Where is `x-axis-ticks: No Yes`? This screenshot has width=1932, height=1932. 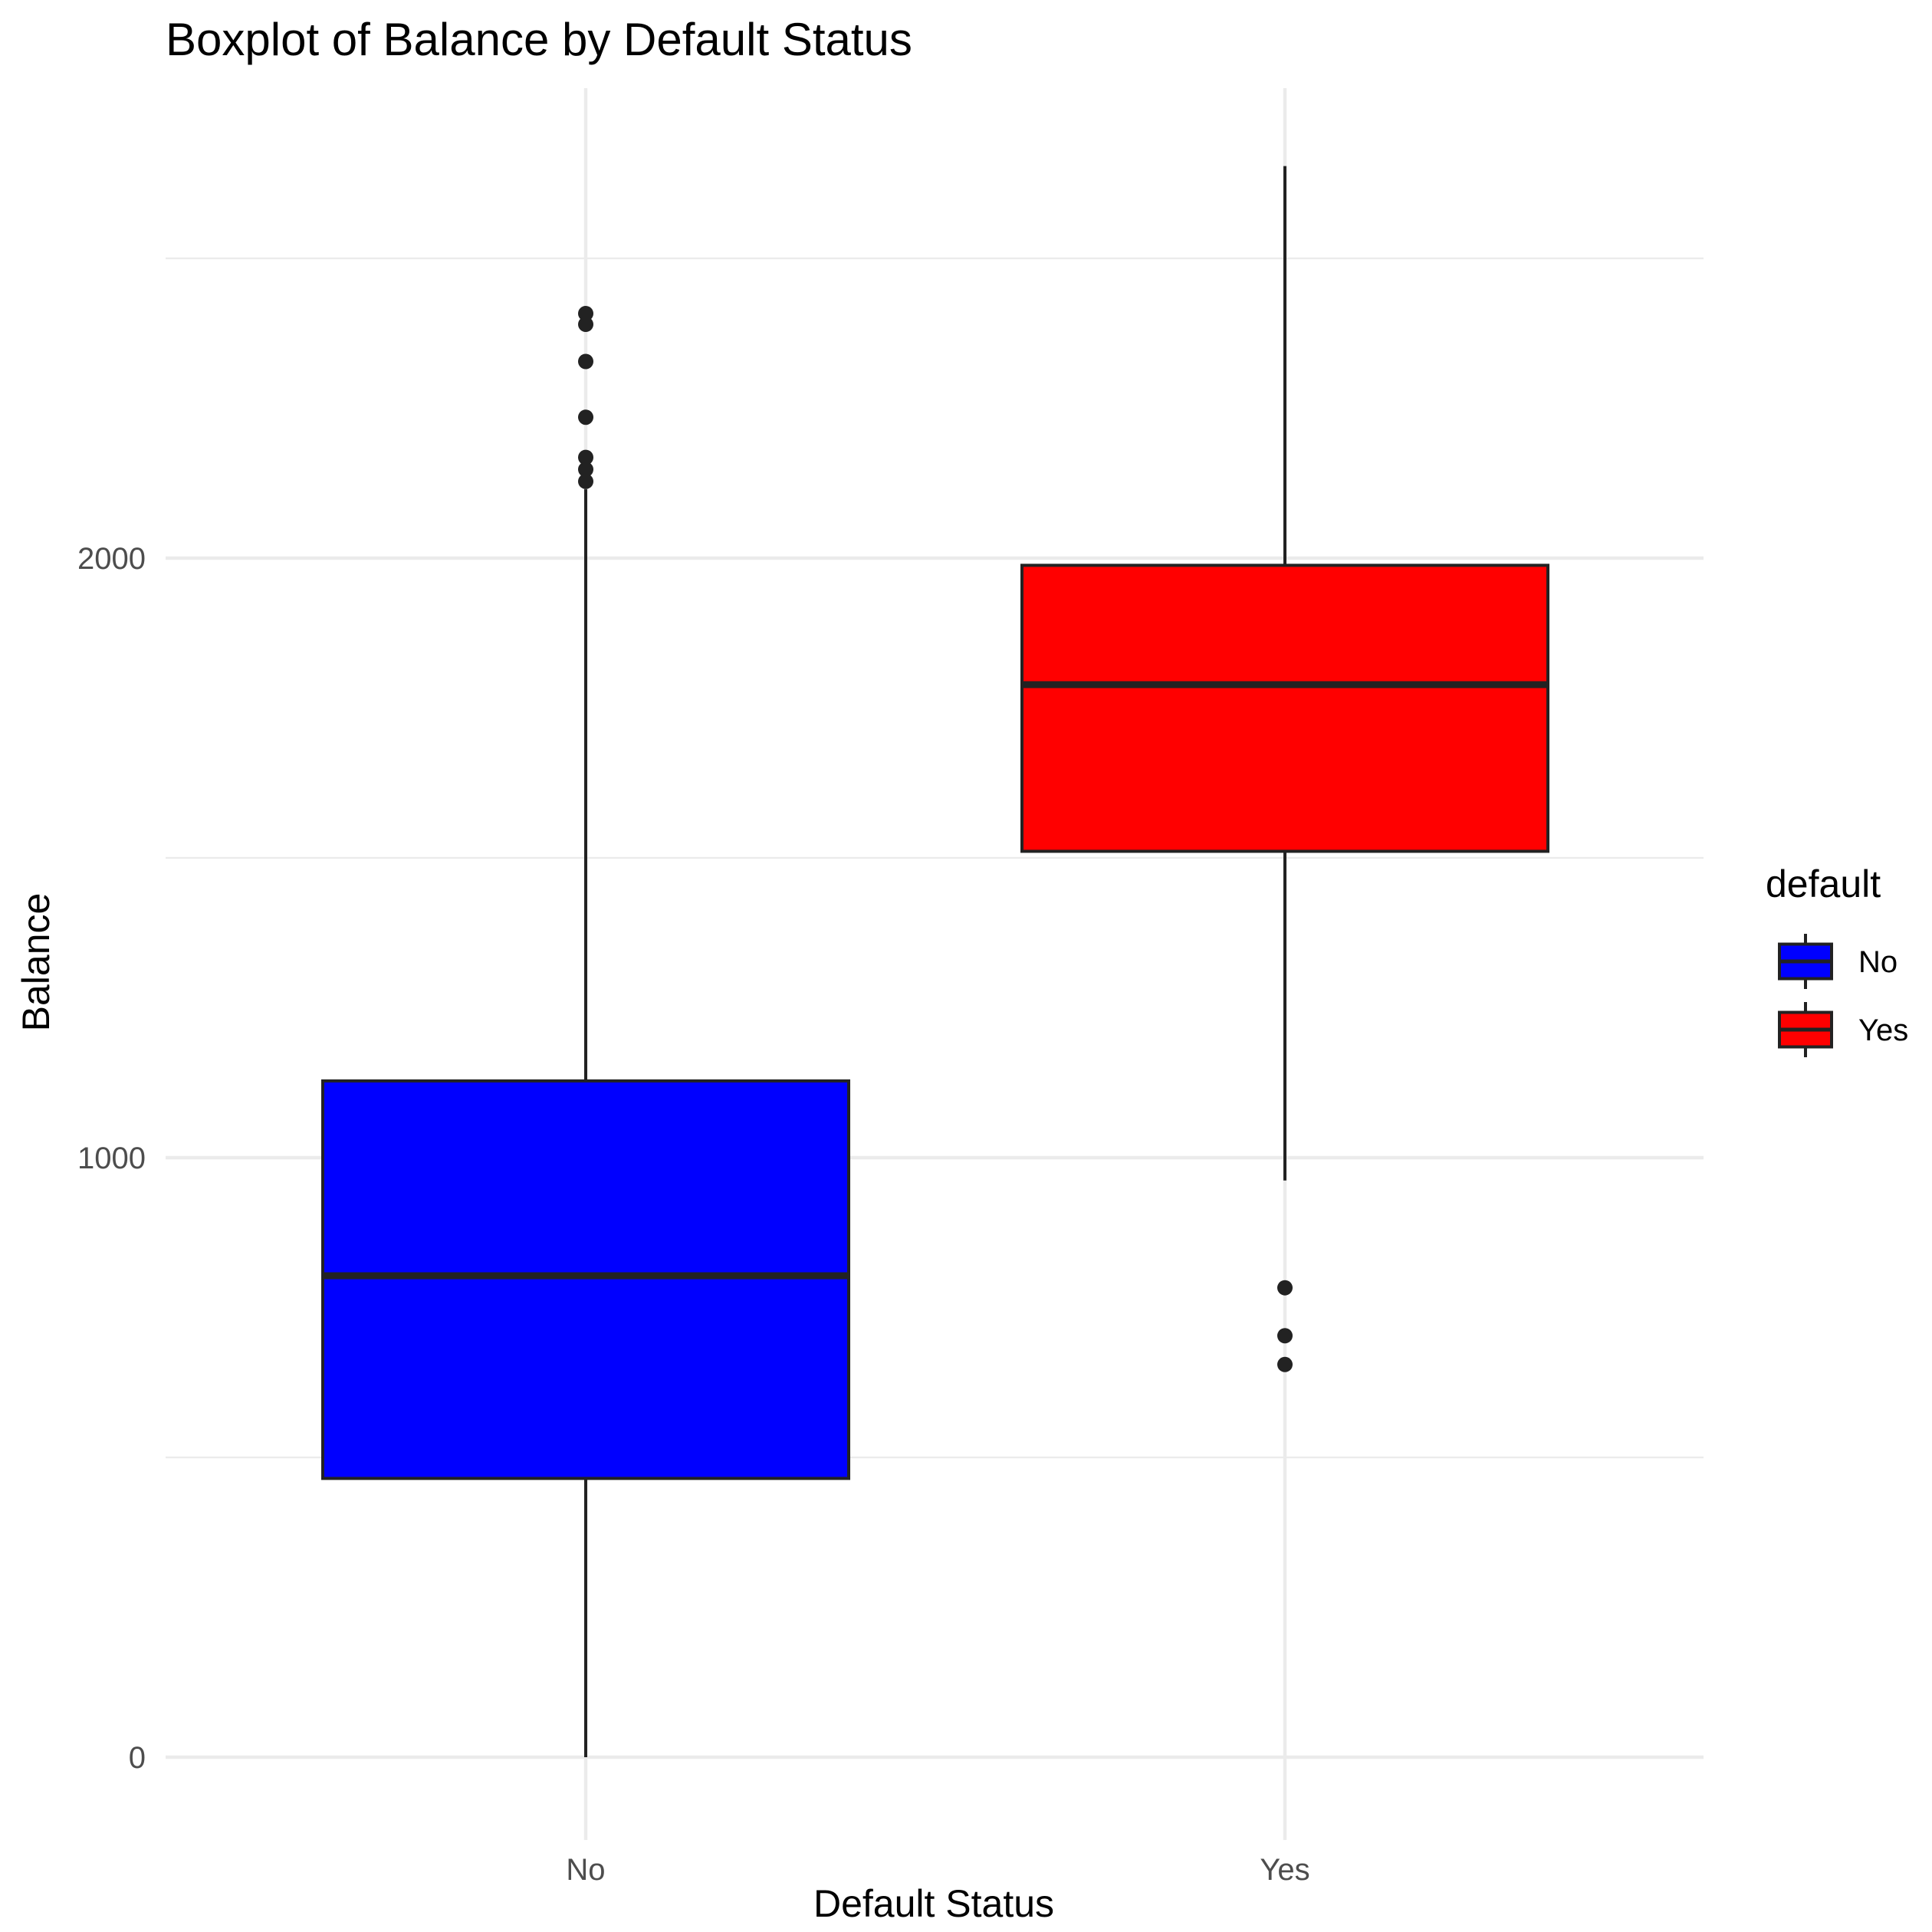 x-axis-ticks: No Yes is located at coordinates (938, 1870).